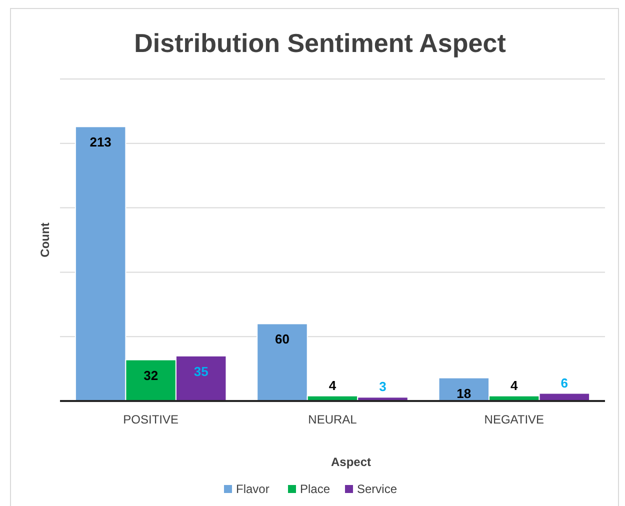 The height and width of the screenshot is (506, 625). Describe the element at coordinates (382, 386) in the screenshot. I see `data-label: 3` at that location.